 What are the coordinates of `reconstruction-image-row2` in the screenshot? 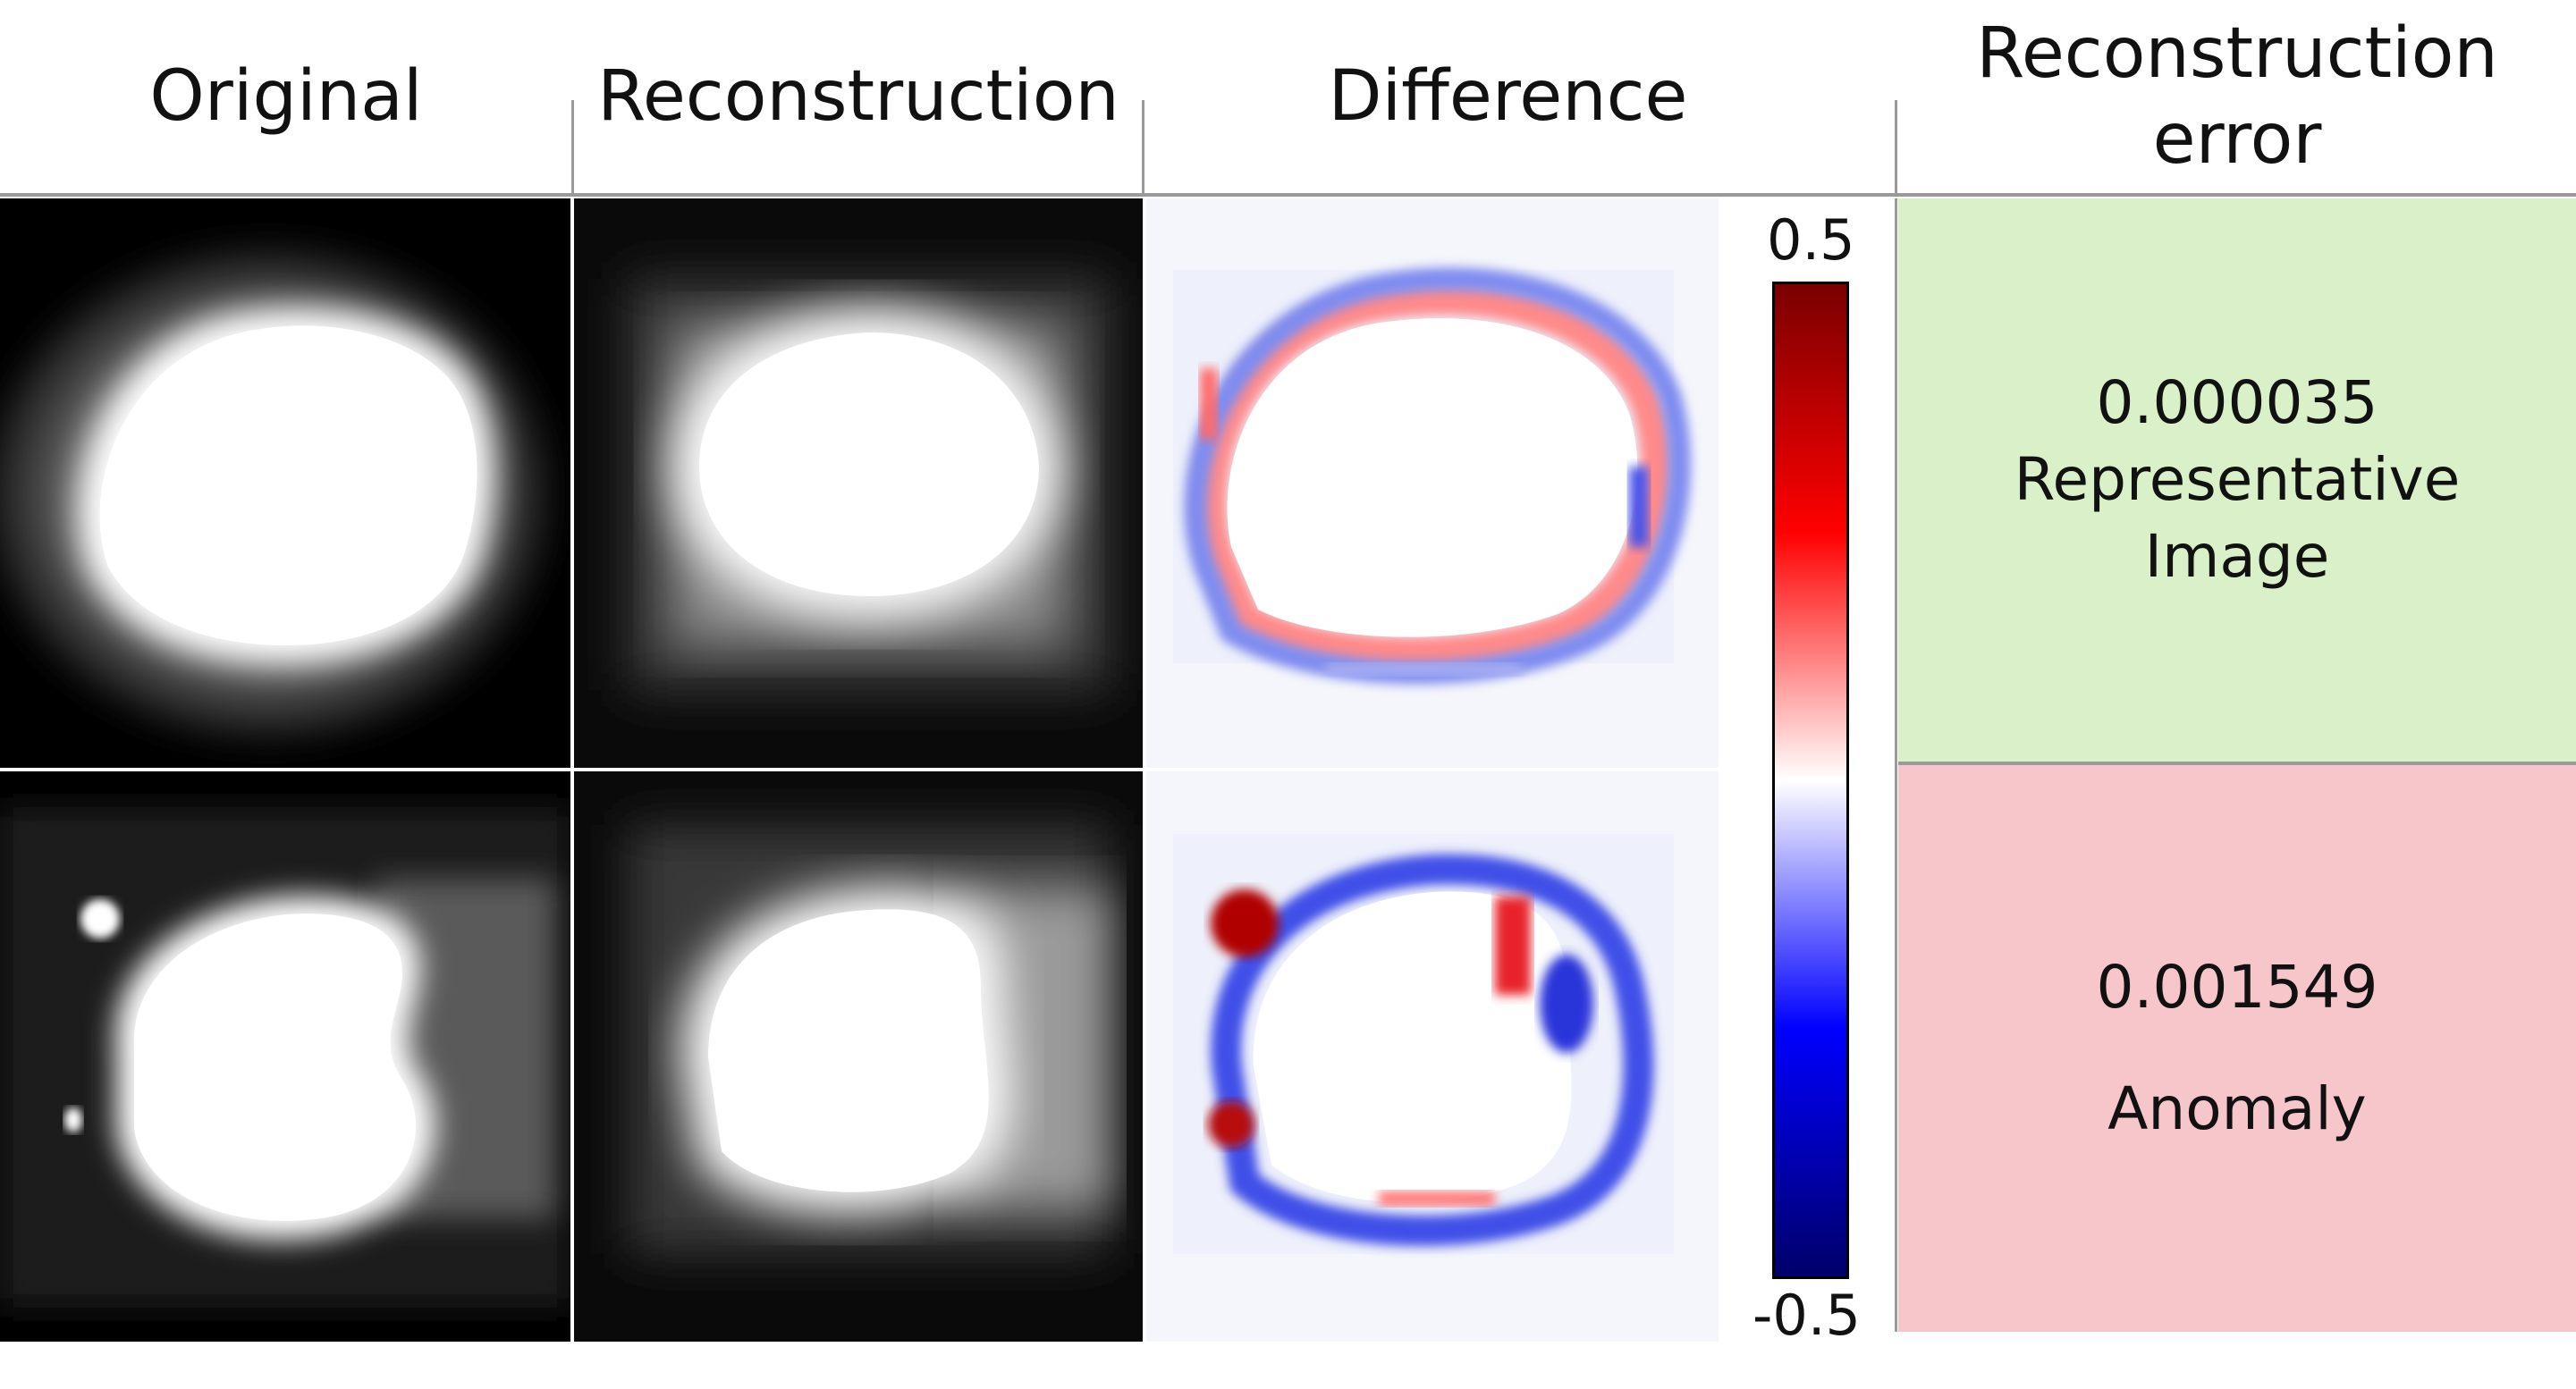 It's located at (858, 1056).